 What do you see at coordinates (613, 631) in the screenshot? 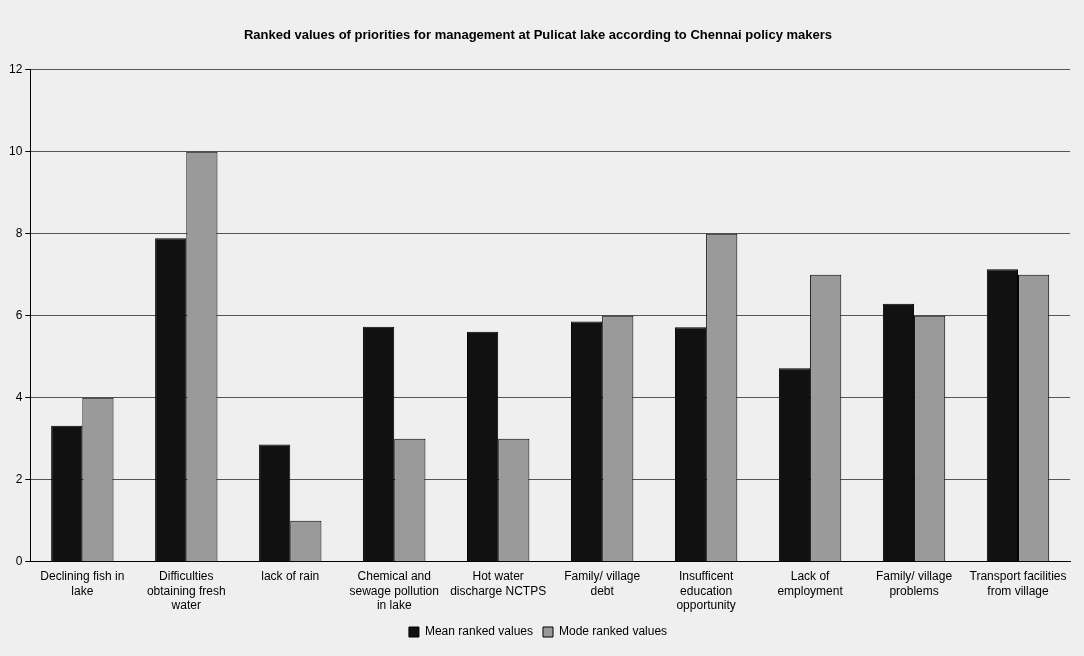
I see `legend-label: Mode ranked values` at bounding box center [613, 631].